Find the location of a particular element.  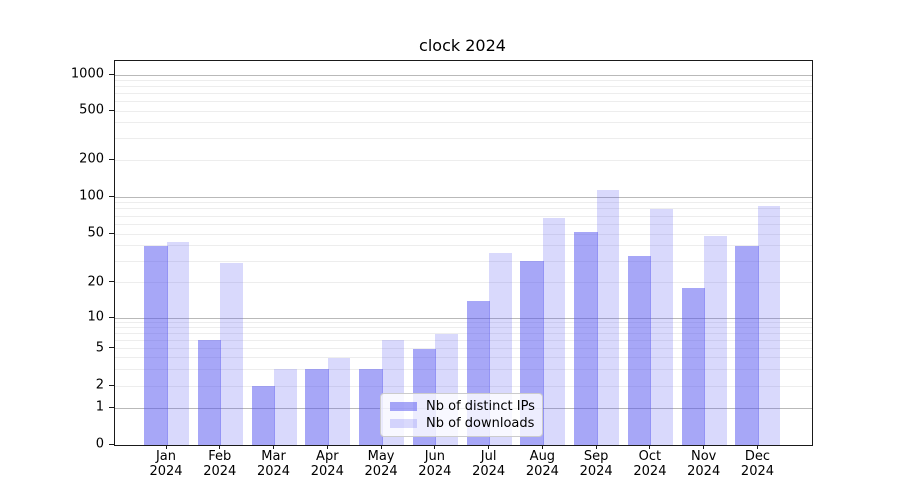

legend-entry-distinct-ips: Nb of distinct IPs is located at coordinates (462, 406).